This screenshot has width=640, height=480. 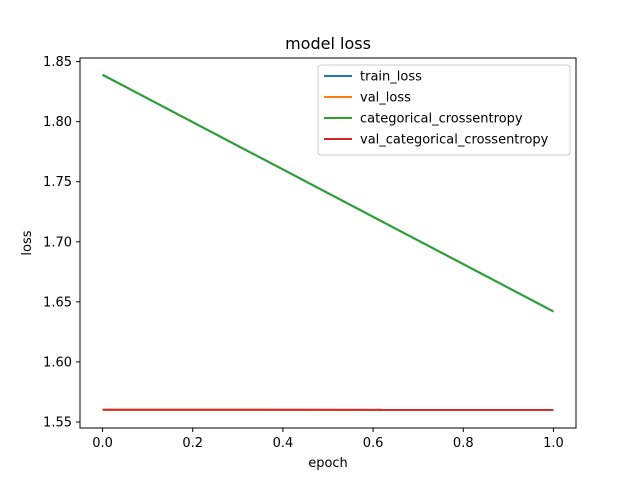 I want to click on y-tick-label: 1.60, so click(x=57, y=362).